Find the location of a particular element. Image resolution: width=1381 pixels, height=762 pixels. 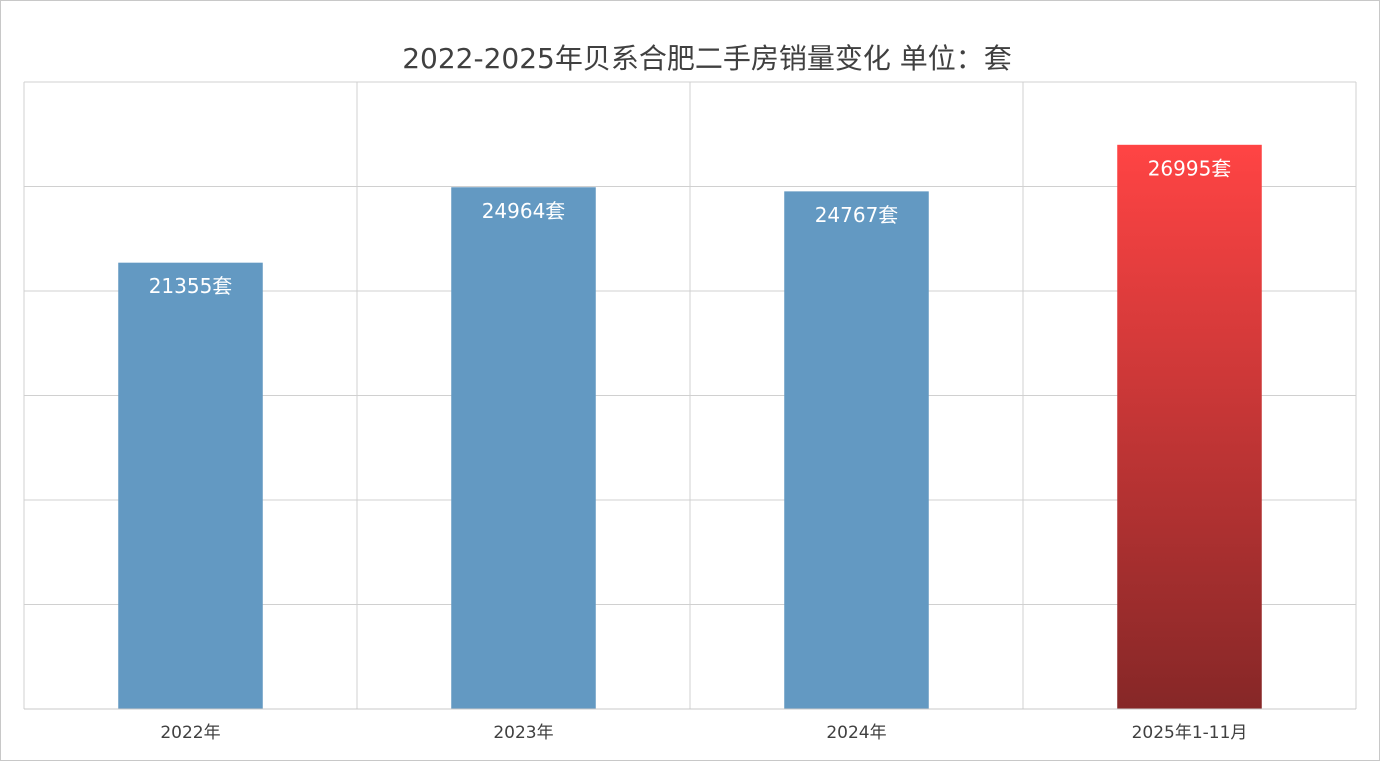

value-label: 24767套 is located at coordinates (857, 215).